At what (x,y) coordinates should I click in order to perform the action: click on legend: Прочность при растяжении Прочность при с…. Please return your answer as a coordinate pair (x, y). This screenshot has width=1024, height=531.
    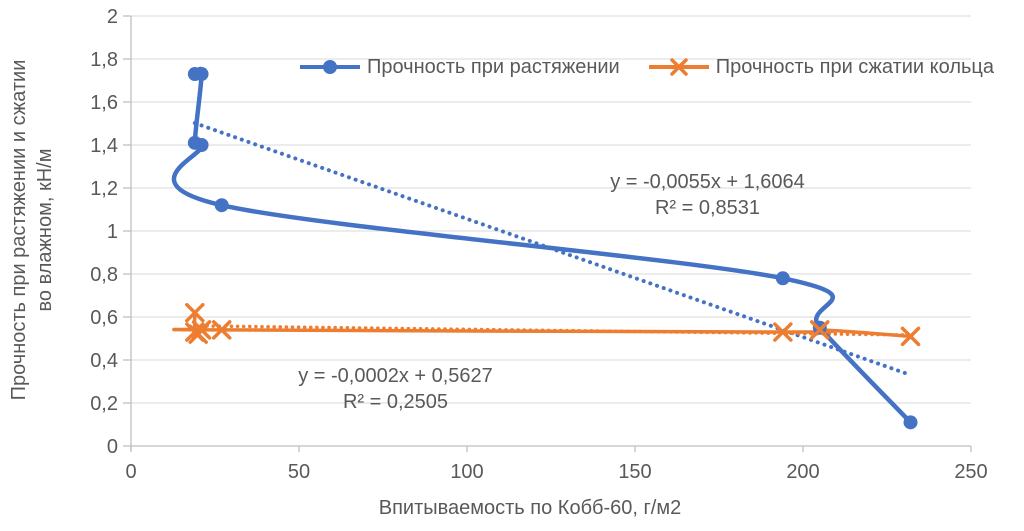
    Looking at the image, I should click on (646, 67).